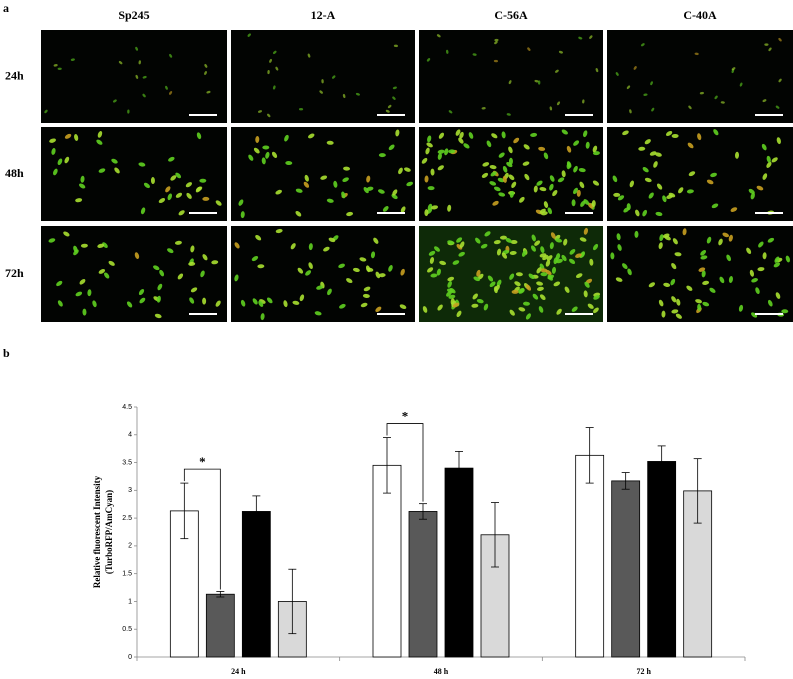 This screenshot has height=679, width=793. Describe the element at coordinates (127, 629) in the screenshot. I see `y-tick-label: 0.5` at that location.